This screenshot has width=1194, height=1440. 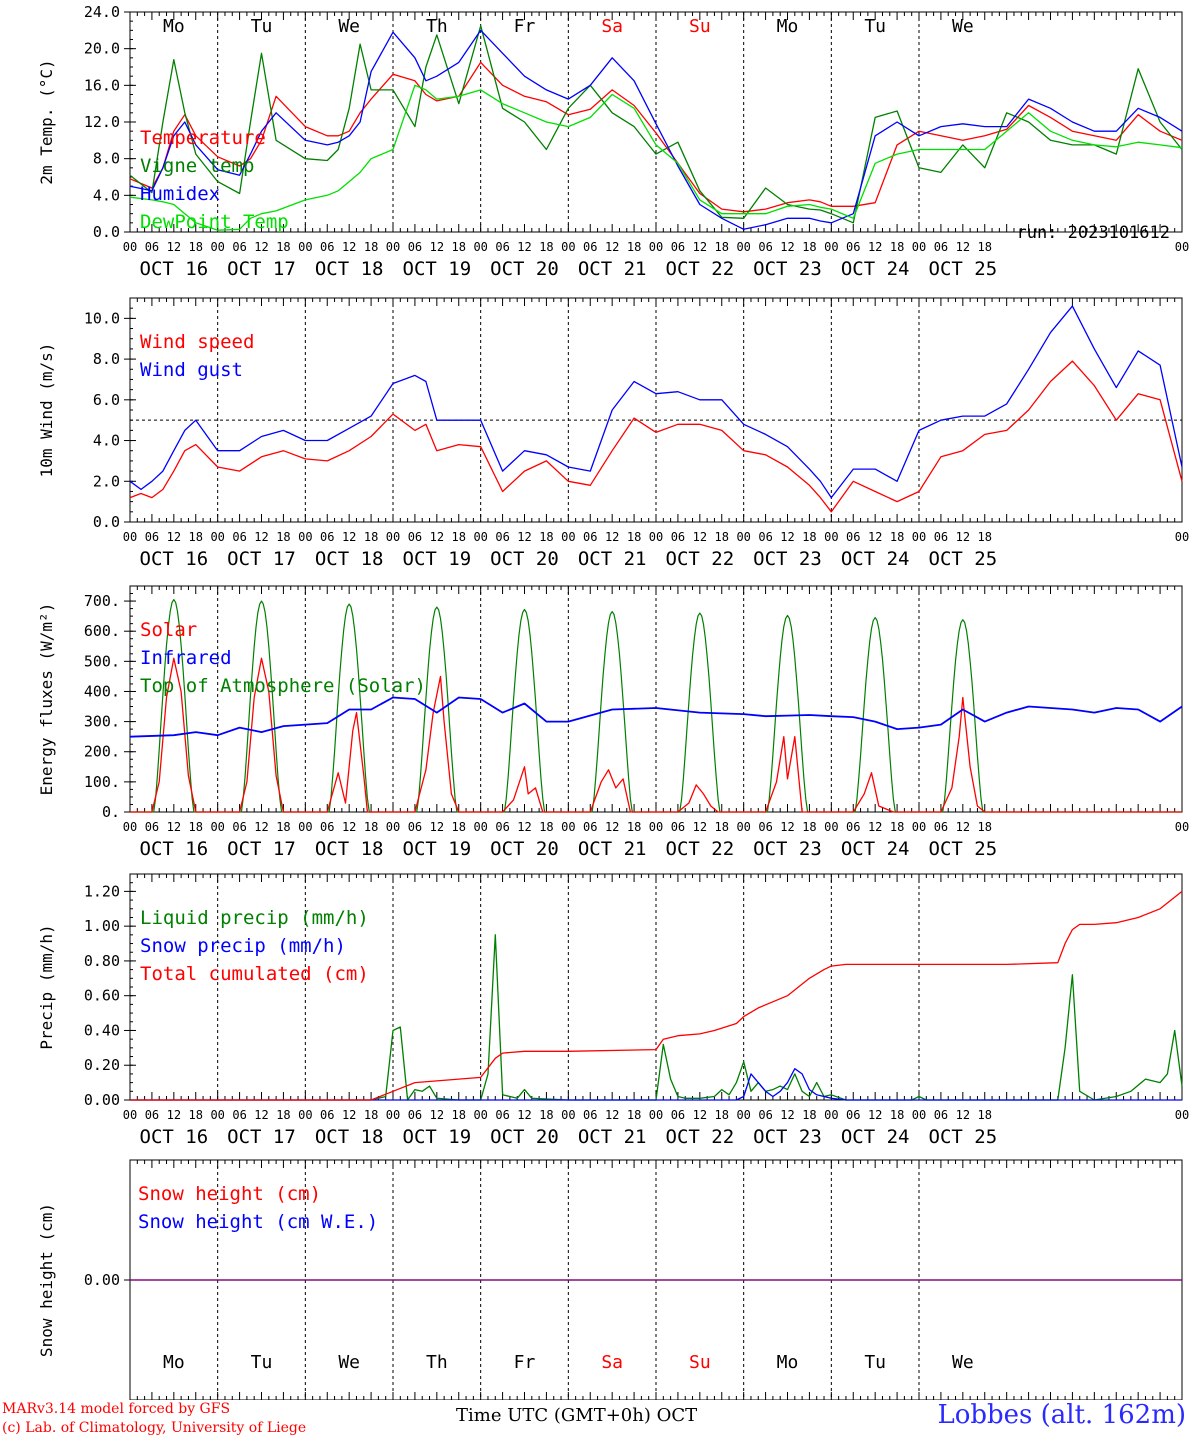 I want to click on y-tick-label: 24.0, so click(x=102, y=12).